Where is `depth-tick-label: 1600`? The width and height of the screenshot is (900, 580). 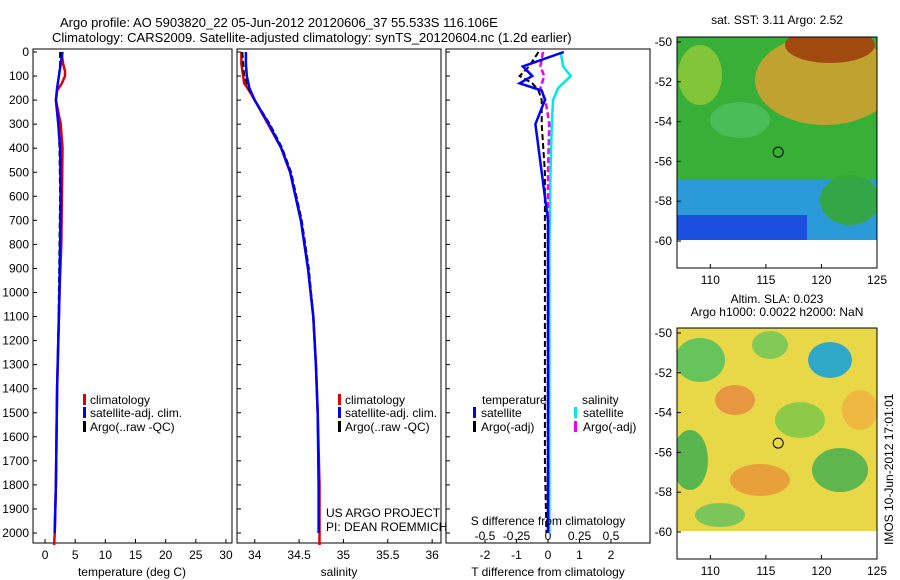
depth-tick-label: 1600 is located at coordinates (15, 437).